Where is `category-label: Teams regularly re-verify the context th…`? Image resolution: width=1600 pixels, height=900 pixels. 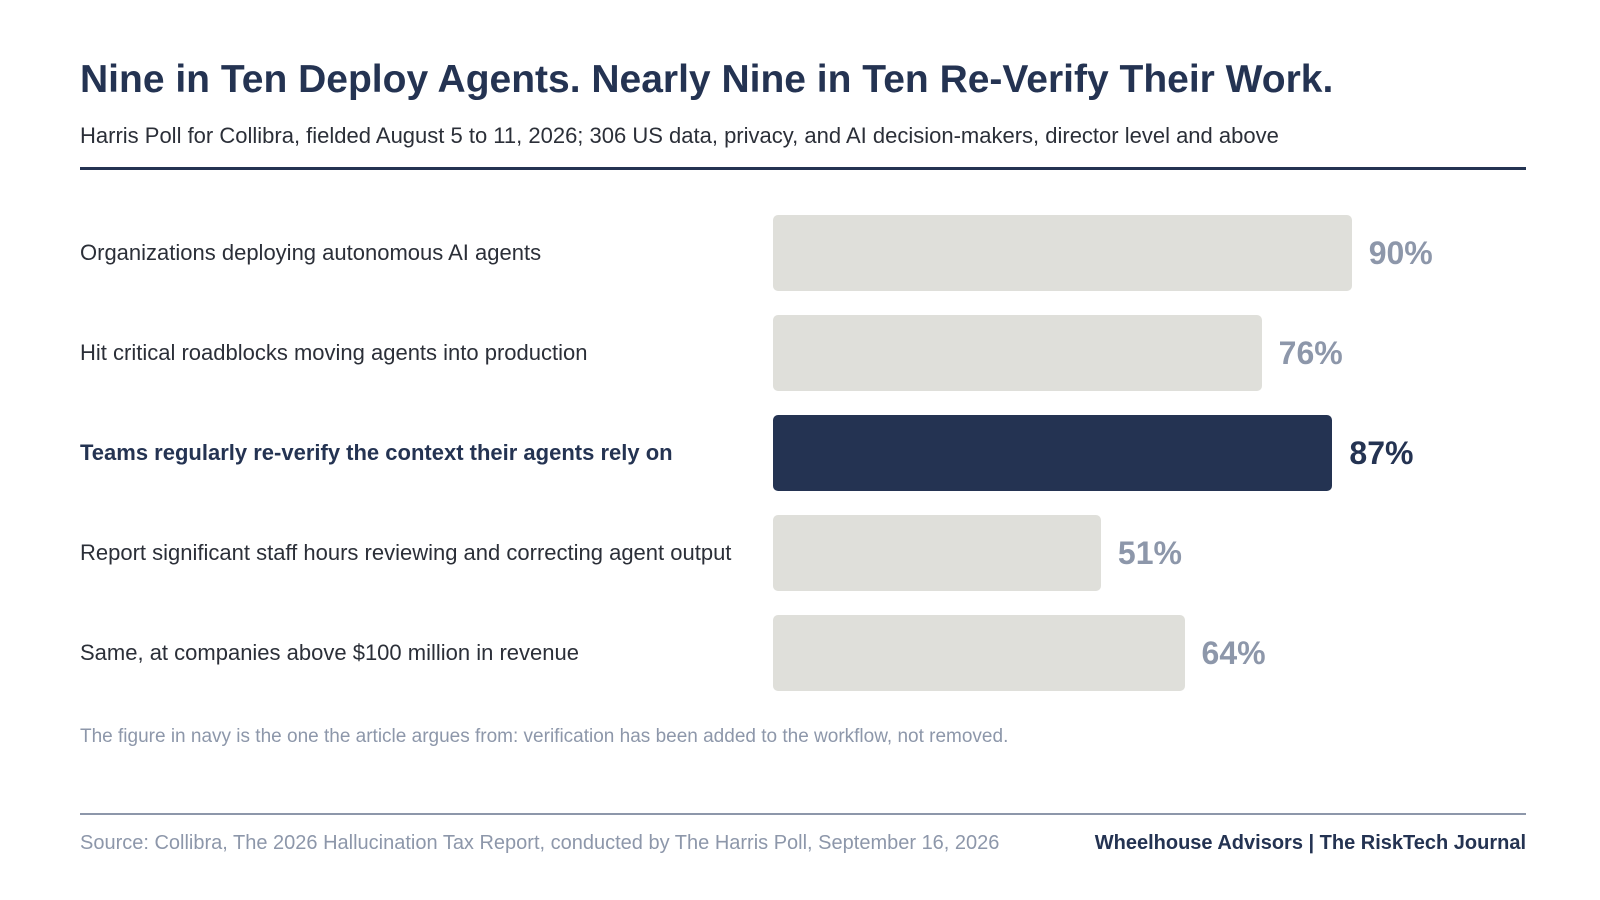
category-label: Teams regularly re-verify the context th… is located at coordinates (376, 452).